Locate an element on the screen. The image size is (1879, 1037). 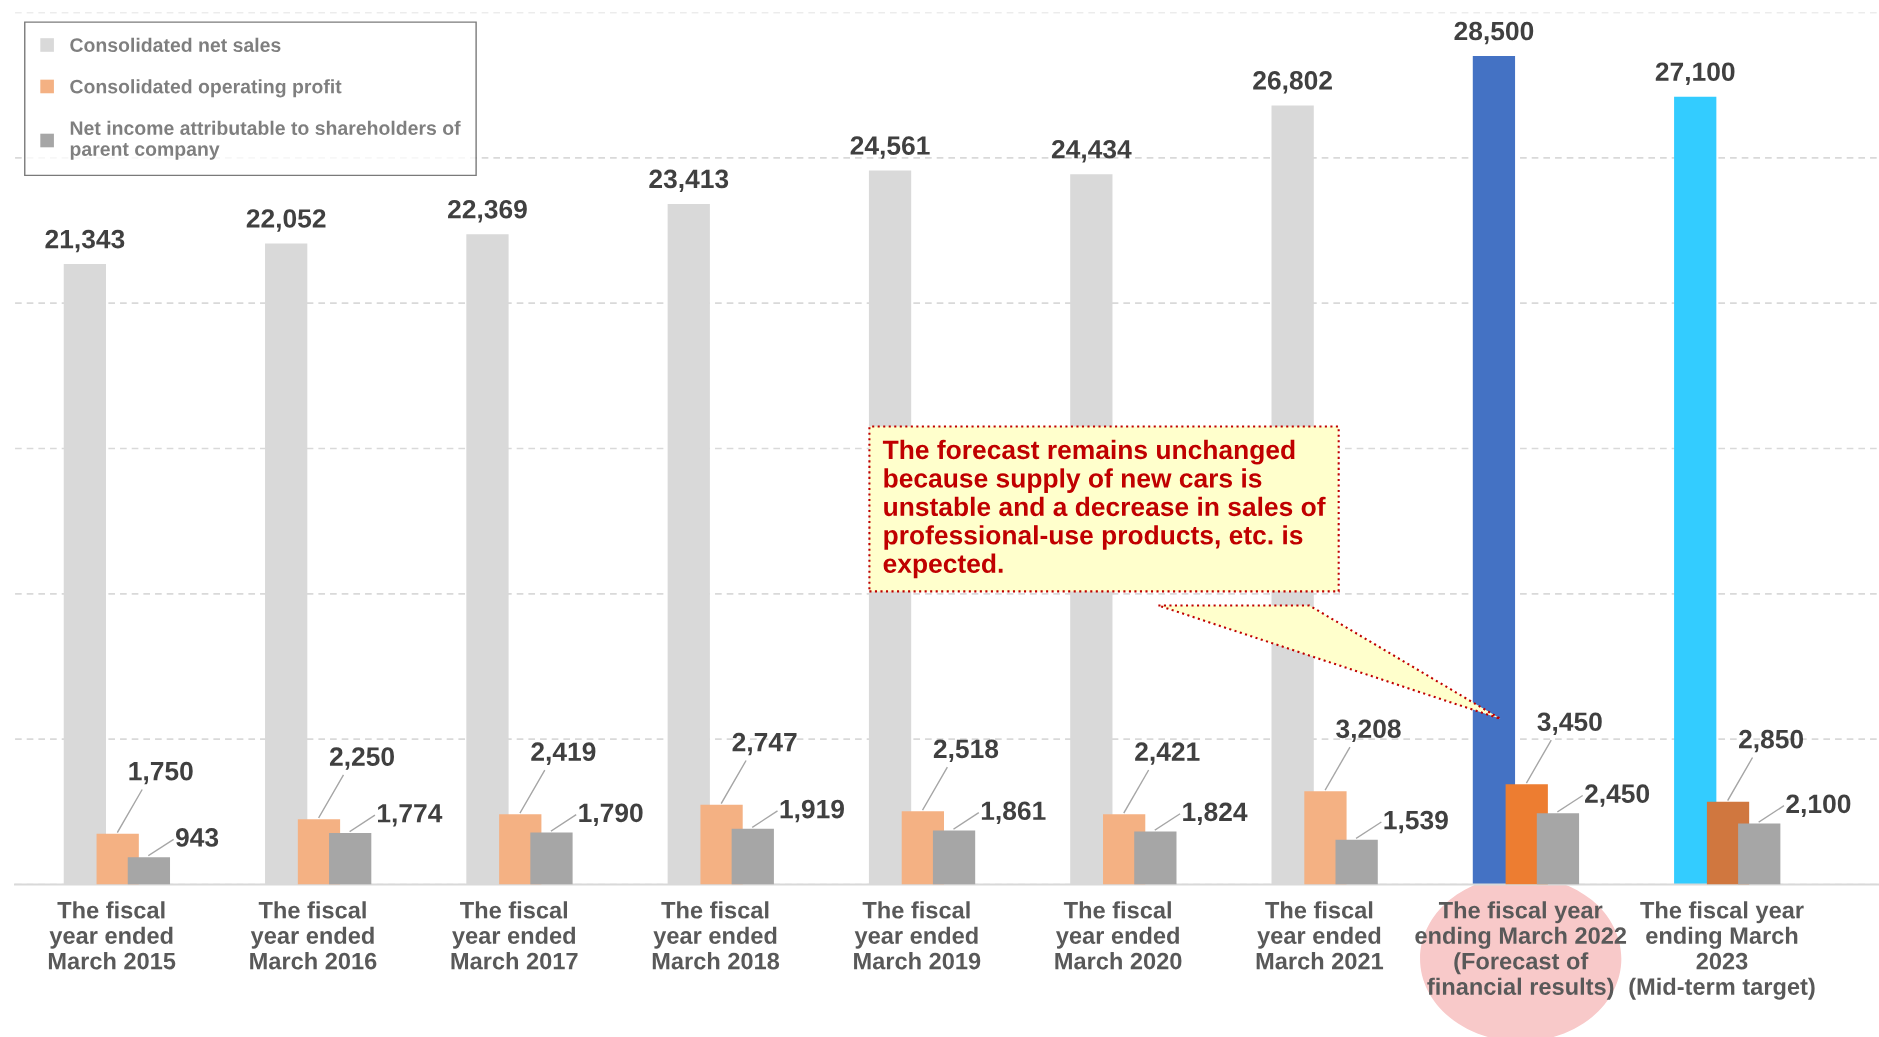
data-label: 2,518 is located at coordinates (966, 751).